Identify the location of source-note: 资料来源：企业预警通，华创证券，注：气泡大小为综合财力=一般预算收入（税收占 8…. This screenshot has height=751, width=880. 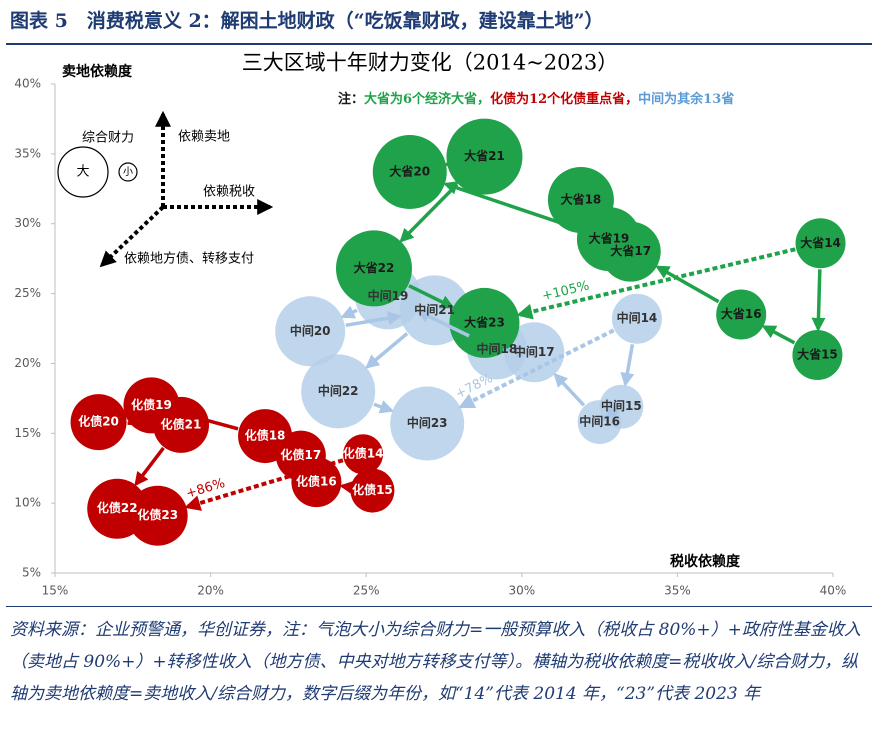
(435, 662).